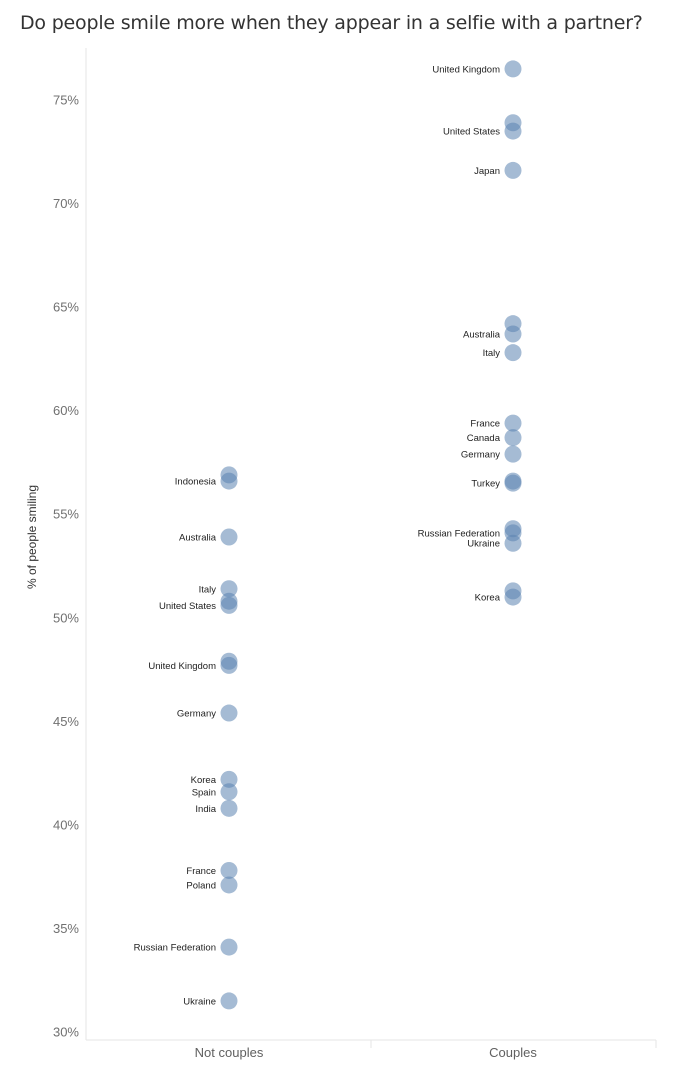 The height and width of the screenshot is (1070, 692). Describe the element at coordinates (66, 203) in the screenshot. I see `y-tick-label: 70%` at that location.